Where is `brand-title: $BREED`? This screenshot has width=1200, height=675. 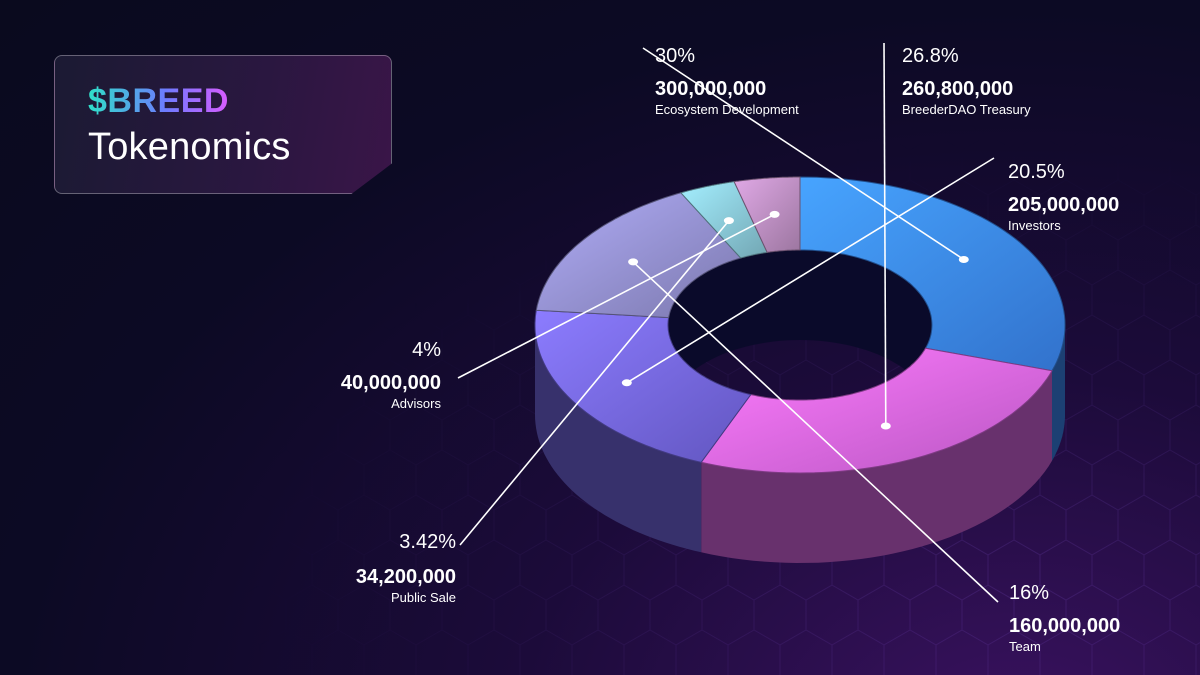
brand-title: $BREED is located at coordinates (158, 101).